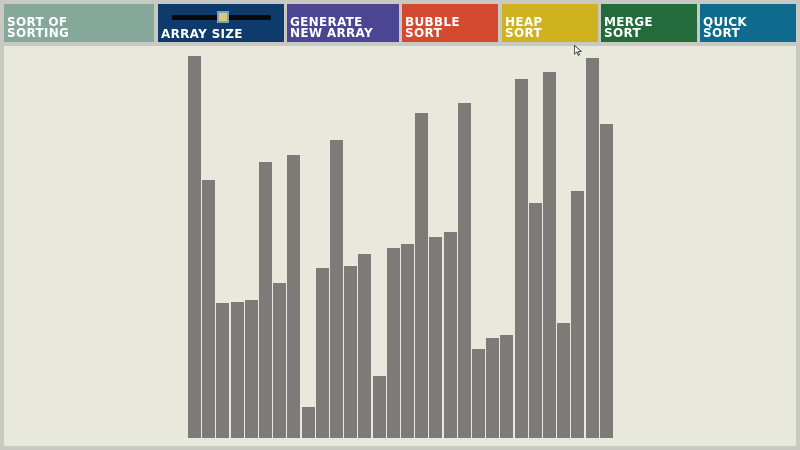 Image resolution: width=800 pixels, height=450 pixels. What do you see at coordinates (550, 23) in the screenshot?
I see `heap-sort-button: HEAP SORT` at bounding box center [550, 23].